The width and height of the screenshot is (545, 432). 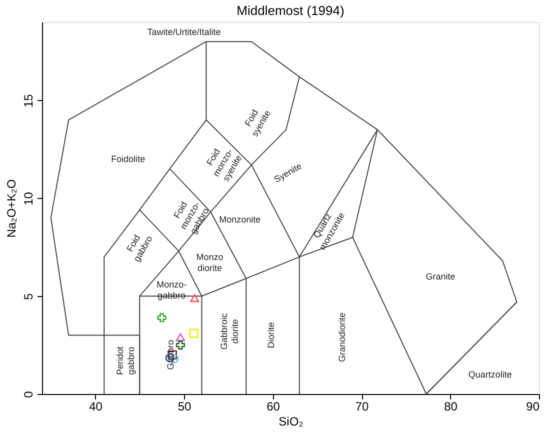 What do you see at coordinates (362, 407) in the screenshot?
I see `x-tick-label: 70` at bounding box center [362, 407].